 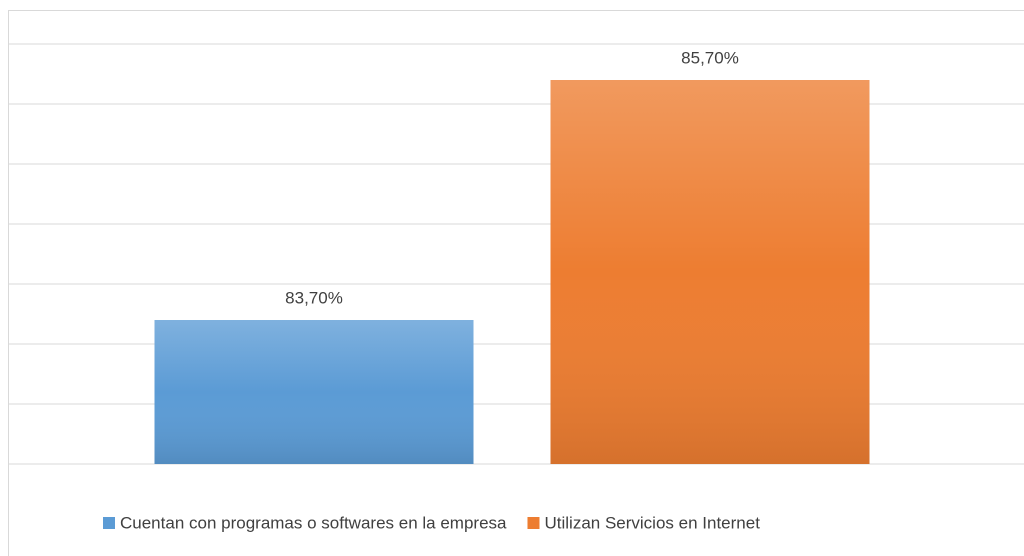 What do you see at coordinates (652, 522) in the screenshot?
I see `legend-label: Utilizan Servicios en Internet` at bounding box center [652, 522].